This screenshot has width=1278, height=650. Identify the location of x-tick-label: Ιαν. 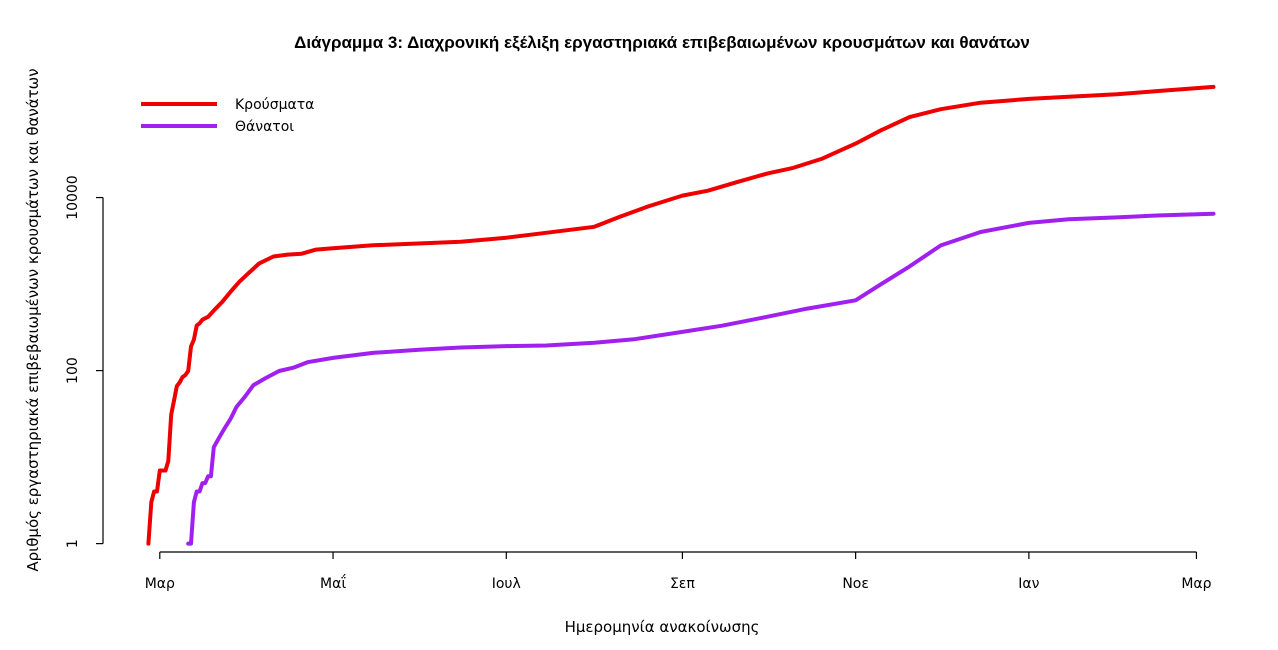
(1028, 584).